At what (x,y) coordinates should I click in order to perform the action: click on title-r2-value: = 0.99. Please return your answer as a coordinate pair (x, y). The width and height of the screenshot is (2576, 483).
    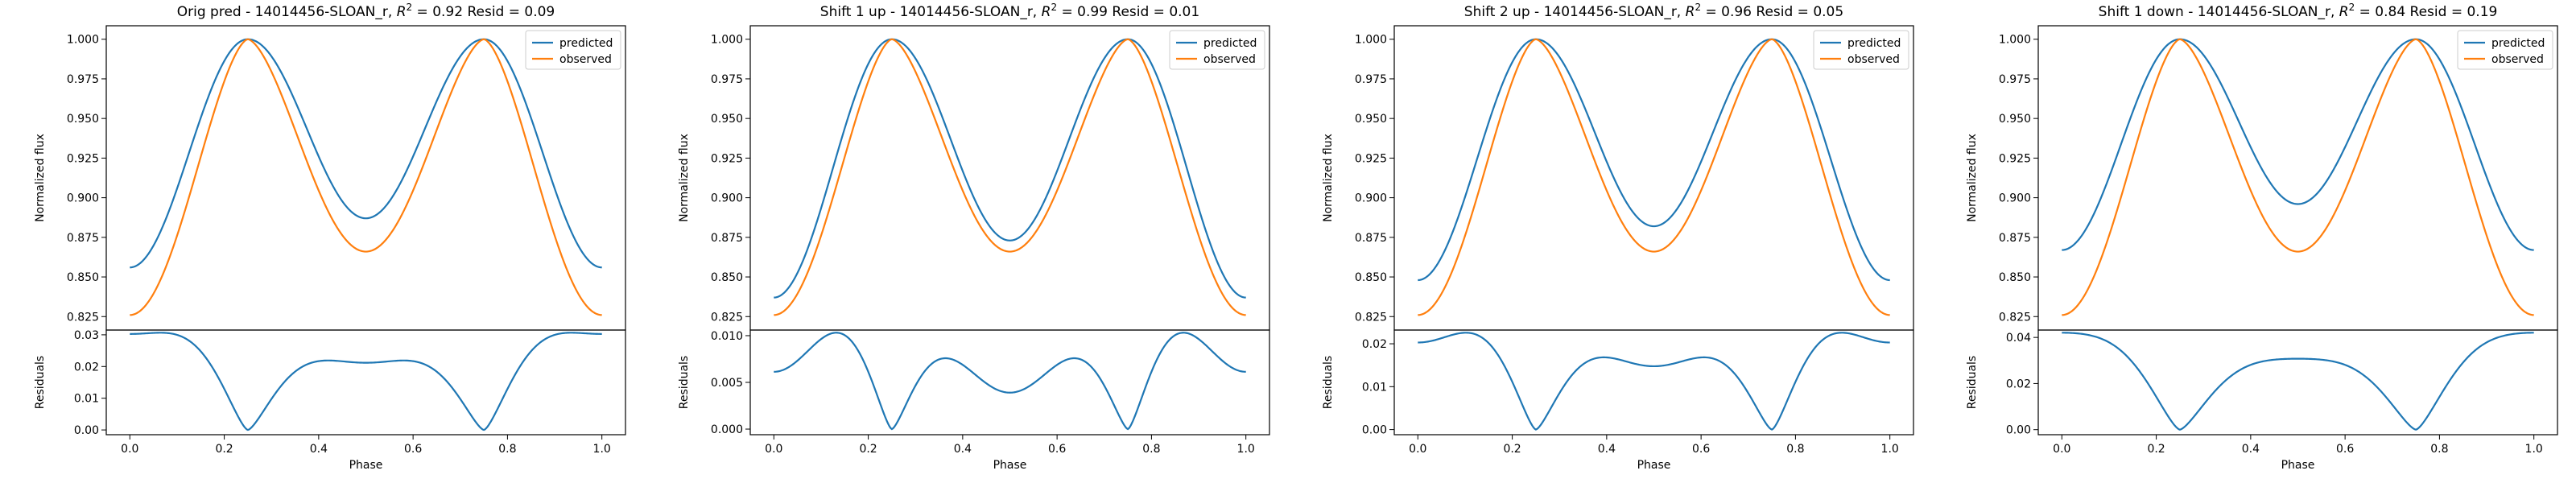
    Looking at the image, I should click on (1084, 12).